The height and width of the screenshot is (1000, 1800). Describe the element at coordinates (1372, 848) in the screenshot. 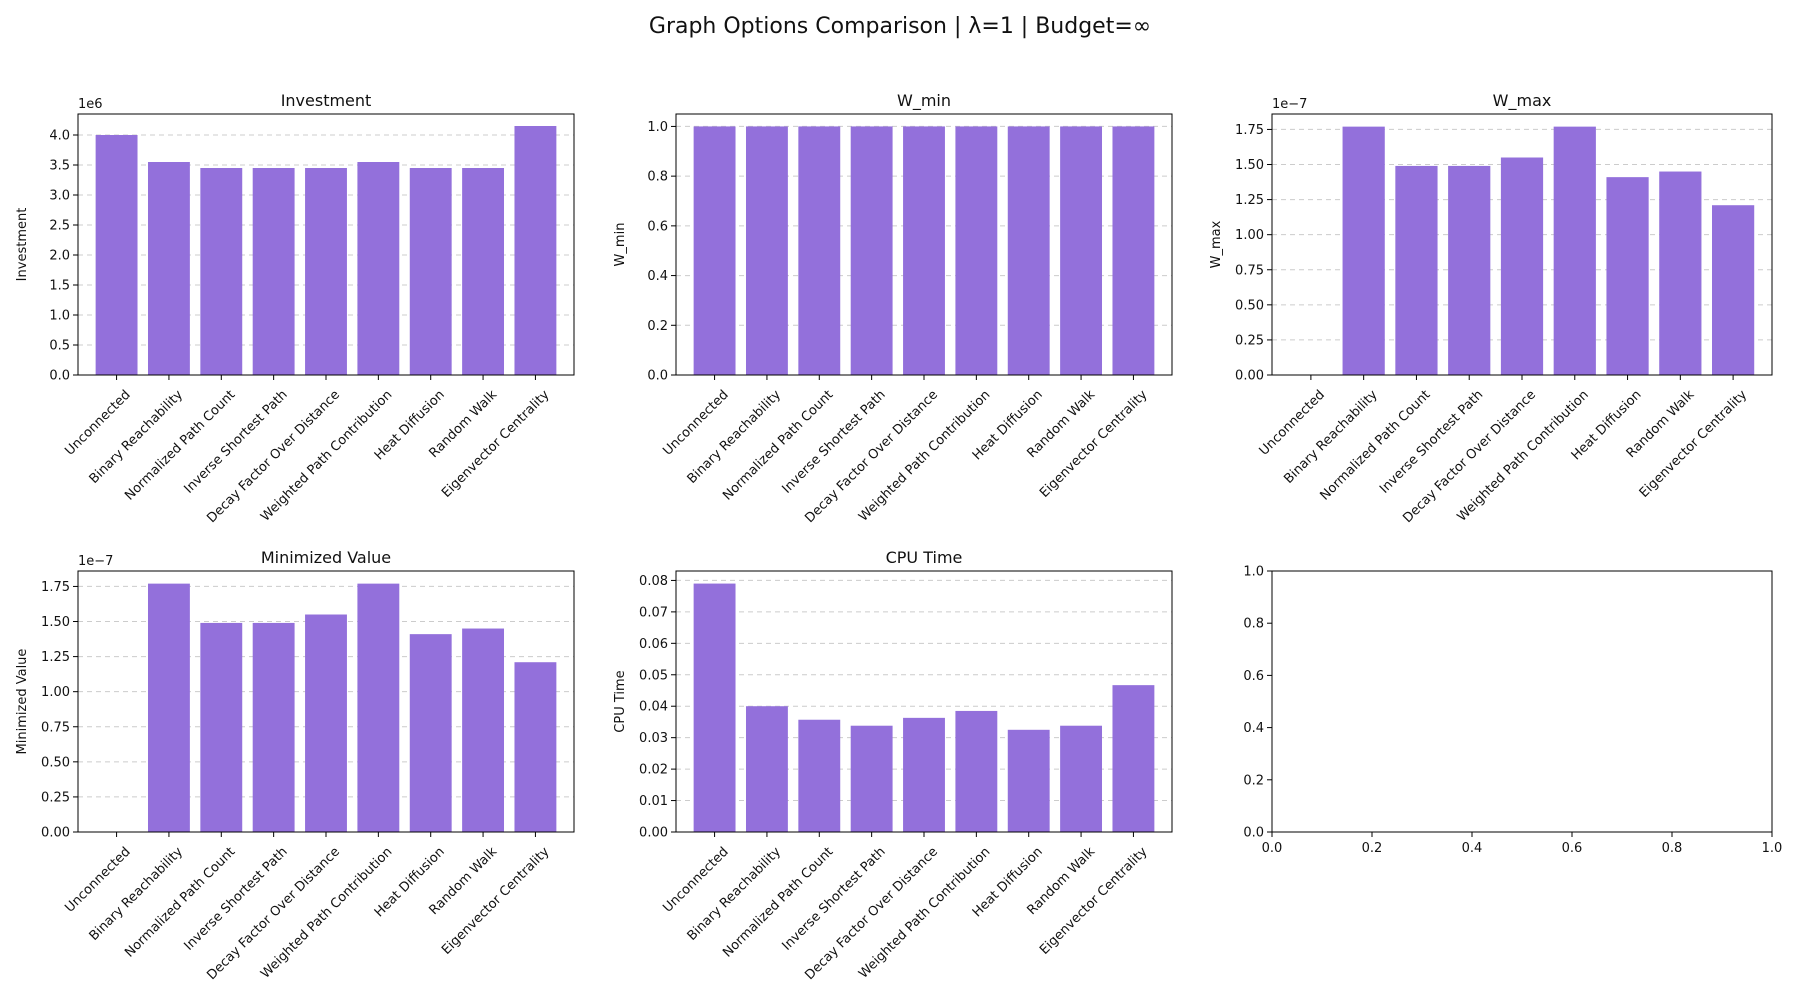

I see `x-tick-label: 0.2` at that location.